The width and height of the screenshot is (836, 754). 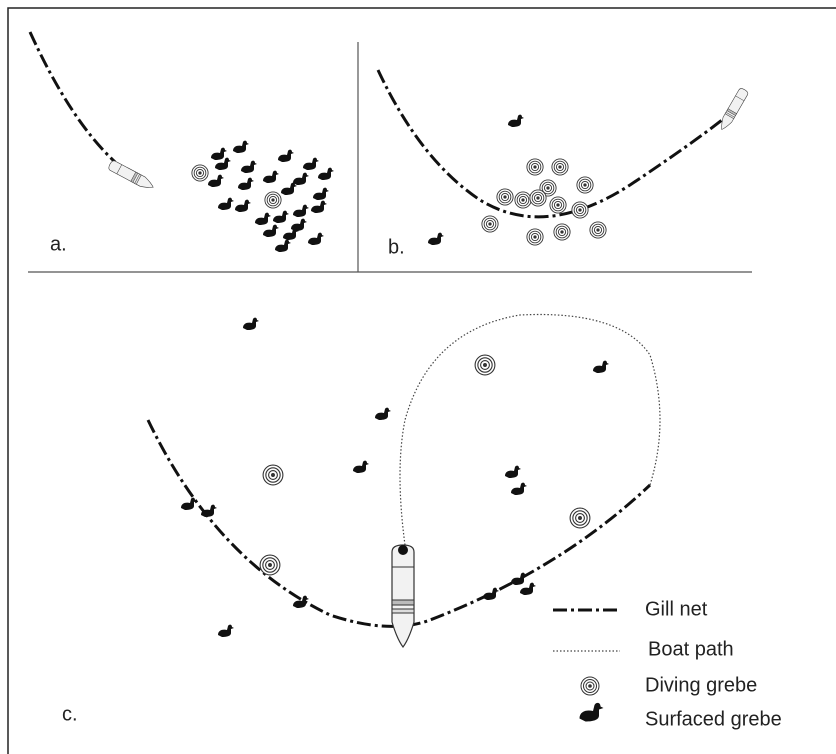 What do you see at coordinates (530, 429) in the screenshot?
I see `boat-path` at bounding box center [530, 429].